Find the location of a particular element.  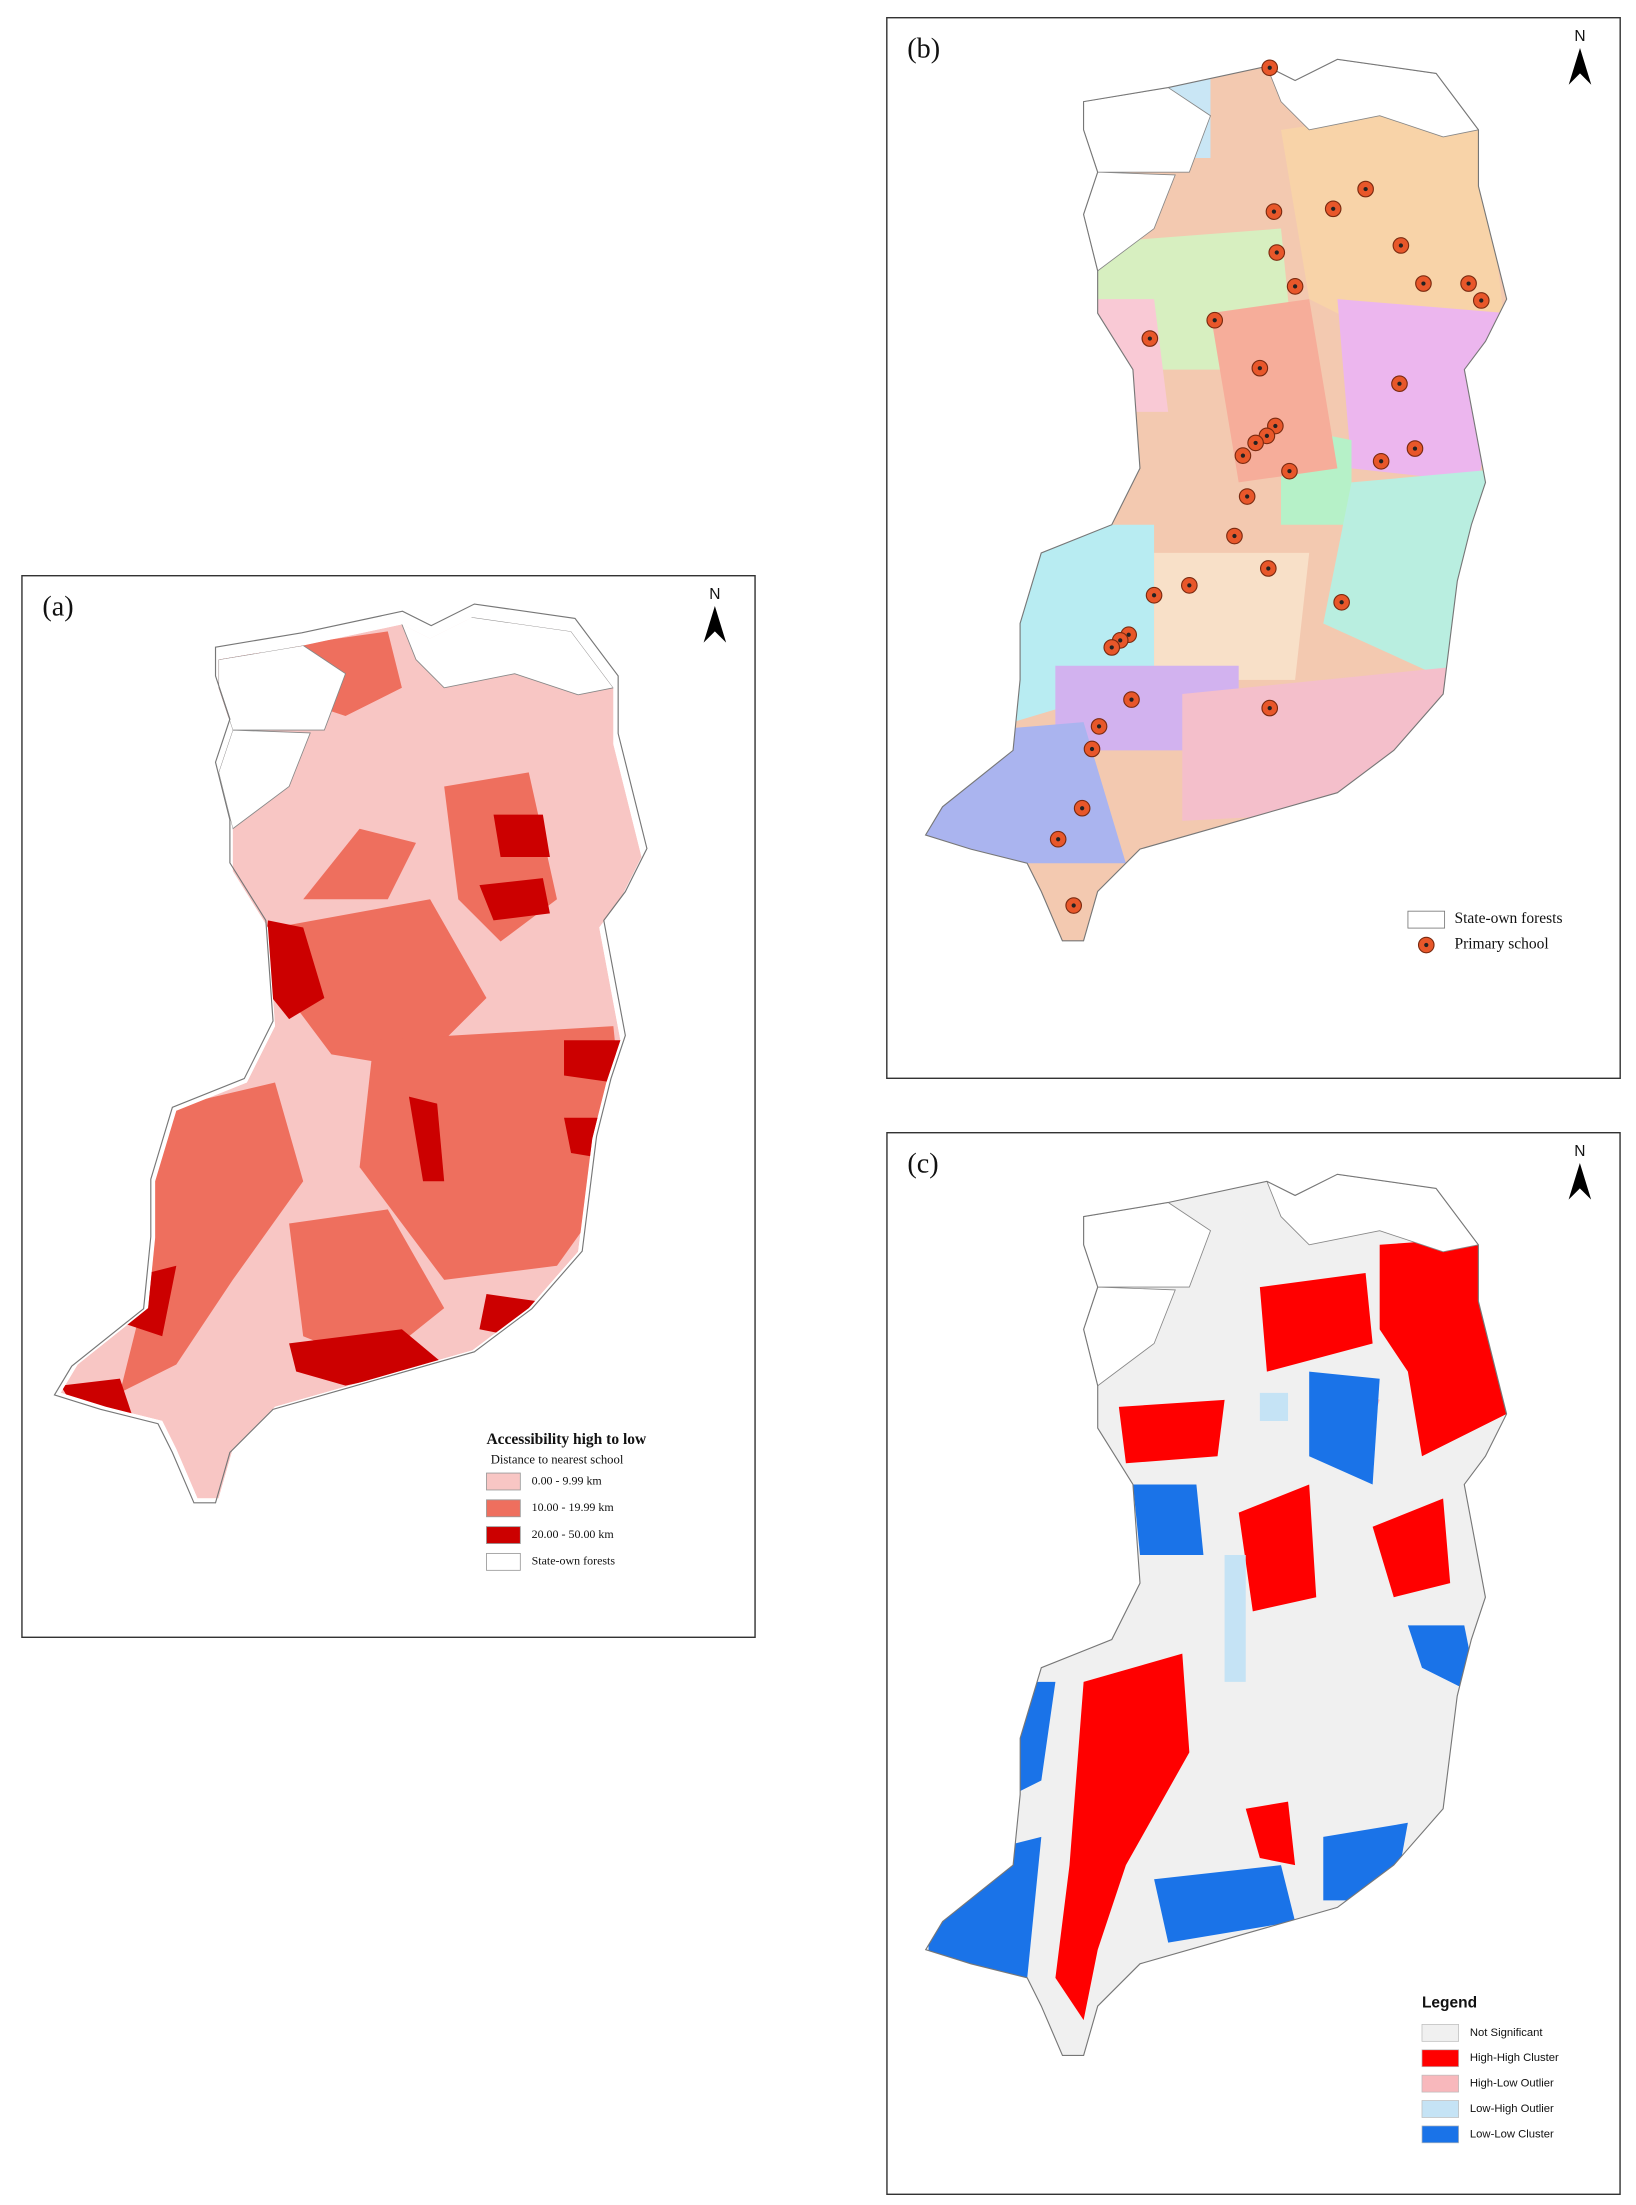

legend-label: Low-High Outlier is located at coordinates (1512, 2109).